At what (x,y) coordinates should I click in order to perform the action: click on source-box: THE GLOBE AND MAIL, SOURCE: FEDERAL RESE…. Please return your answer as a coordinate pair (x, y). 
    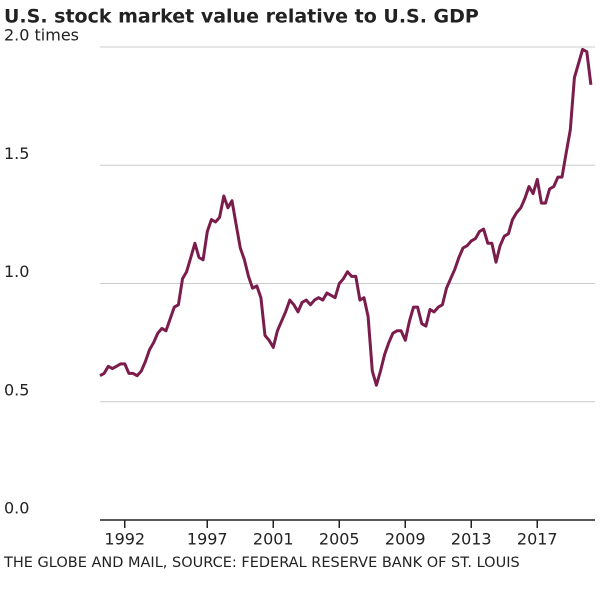
    Looking at the image, I should click on (262, 563).